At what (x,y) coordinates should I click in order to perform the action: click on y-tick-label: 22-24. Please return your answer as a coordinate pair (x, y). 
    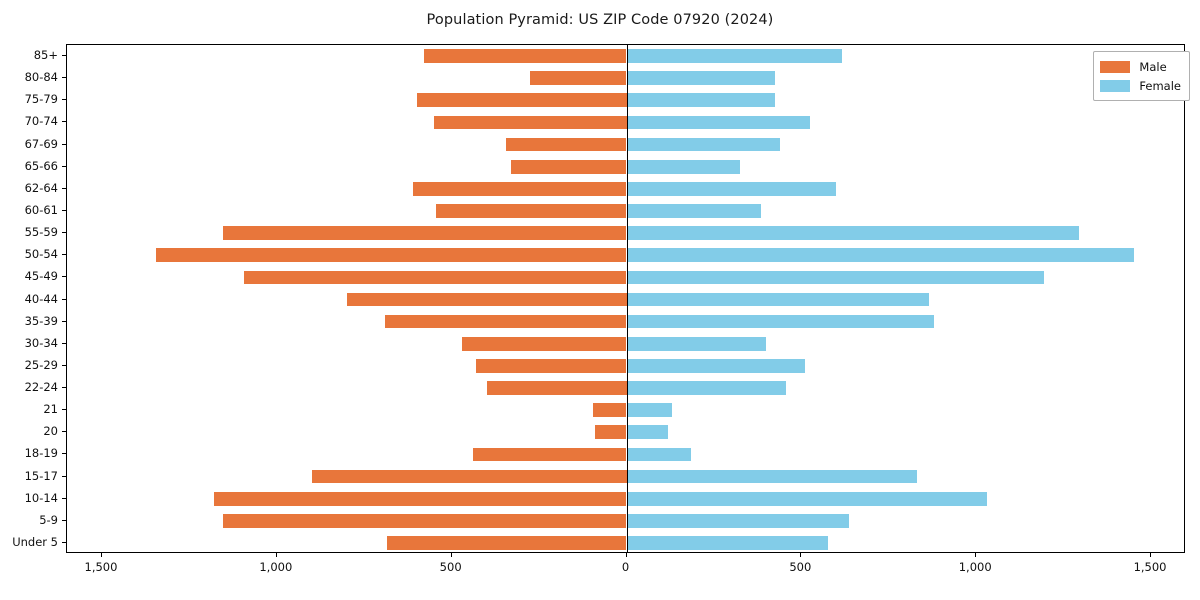
    Looking at the image, I should click on (41, 387).